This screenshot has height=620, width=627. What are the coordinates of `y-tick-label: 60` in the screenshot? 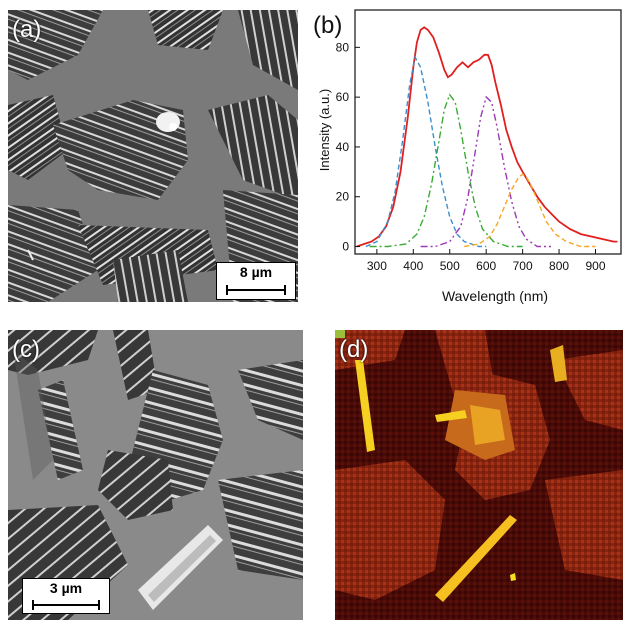 It's located at (343, 97).